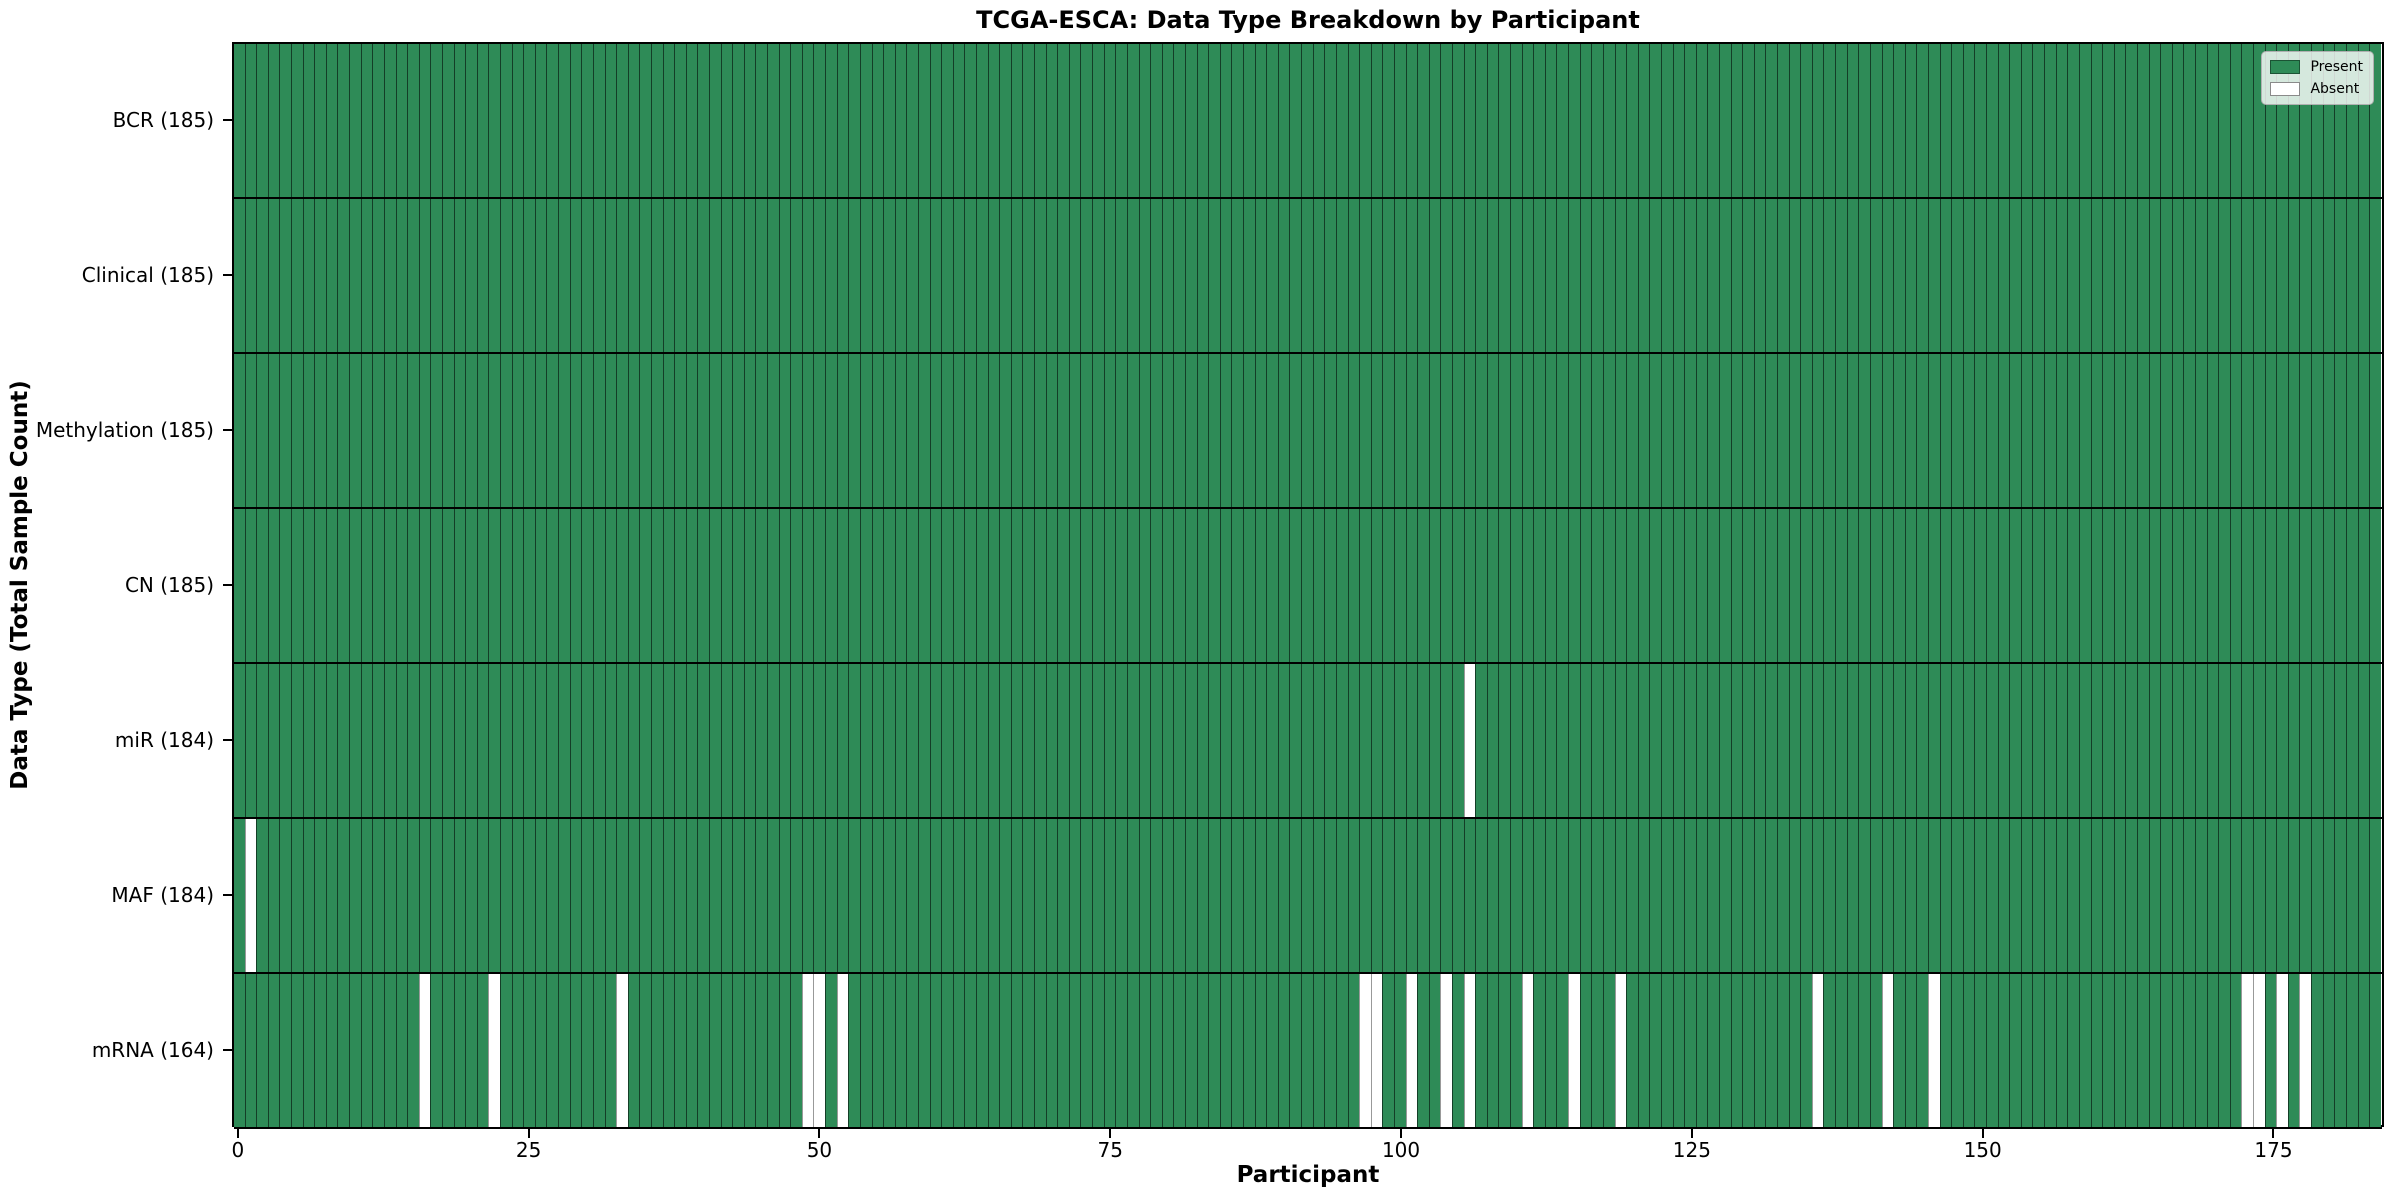 This screenshot has width=2400, height=1200. Describe the element at coordinates (164, 739) in the screenshot. I see `ytick-label-mir: miR (184)` at that location.